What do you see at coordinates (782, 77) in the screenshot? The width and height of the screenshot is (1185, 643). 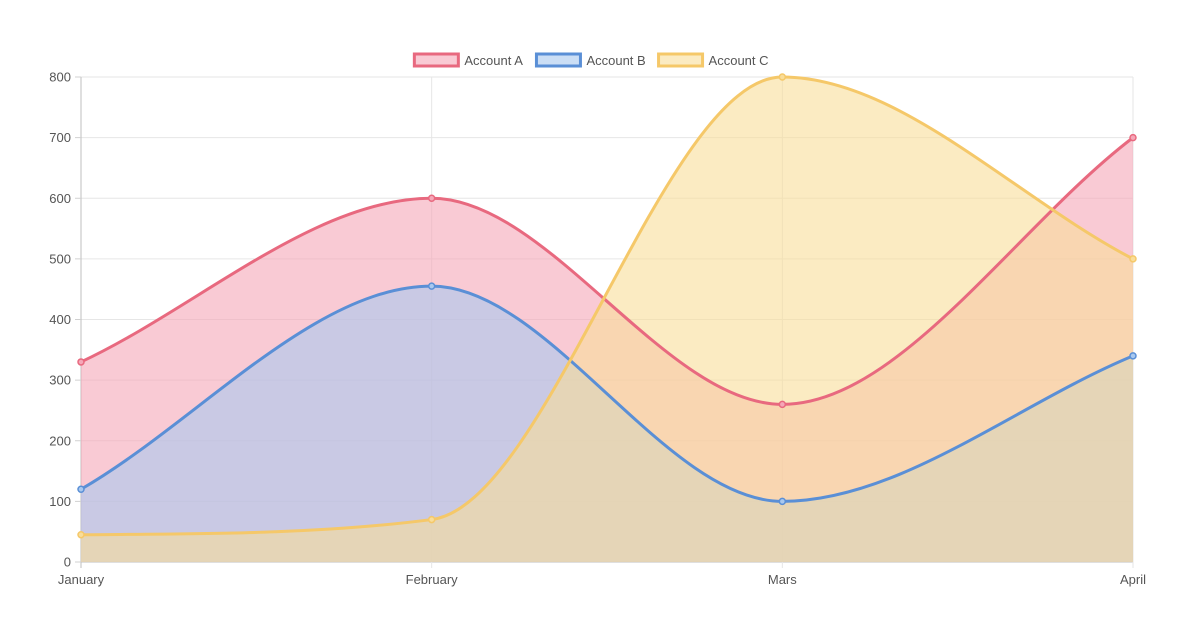 I see `point-account-c-mars` at bounding box center [782, 77].